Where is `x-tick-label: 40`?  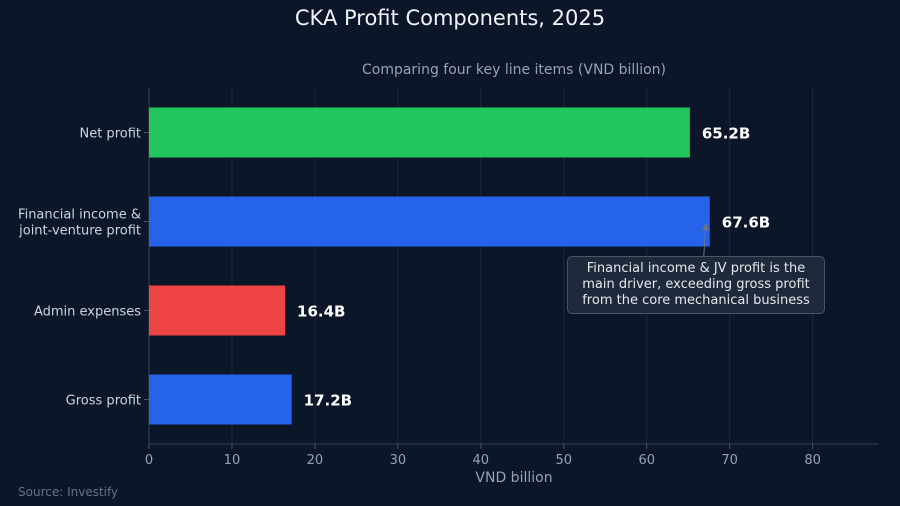
x-tick-label: 40 is located at coordinates (481, 460).